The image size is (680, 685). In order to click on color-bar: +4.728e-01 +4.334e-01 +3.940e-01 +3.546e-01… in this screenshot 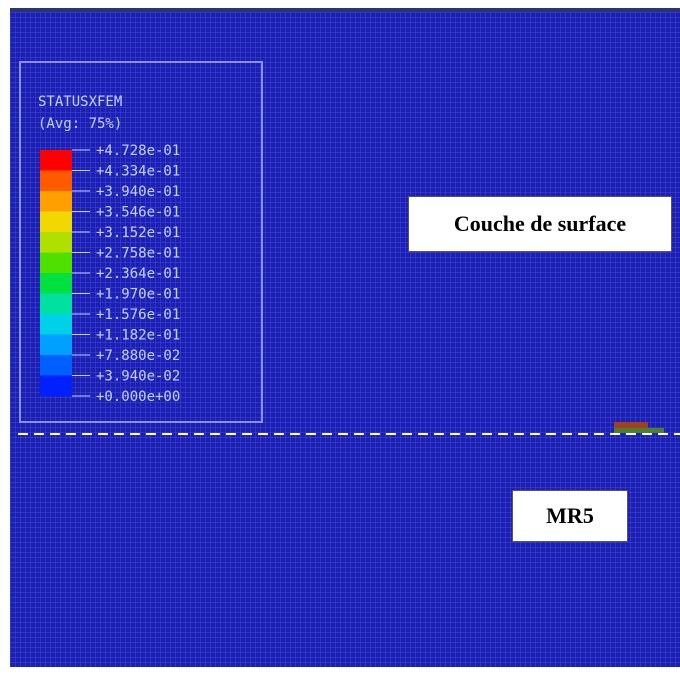, I will do `click(110, 274)`.